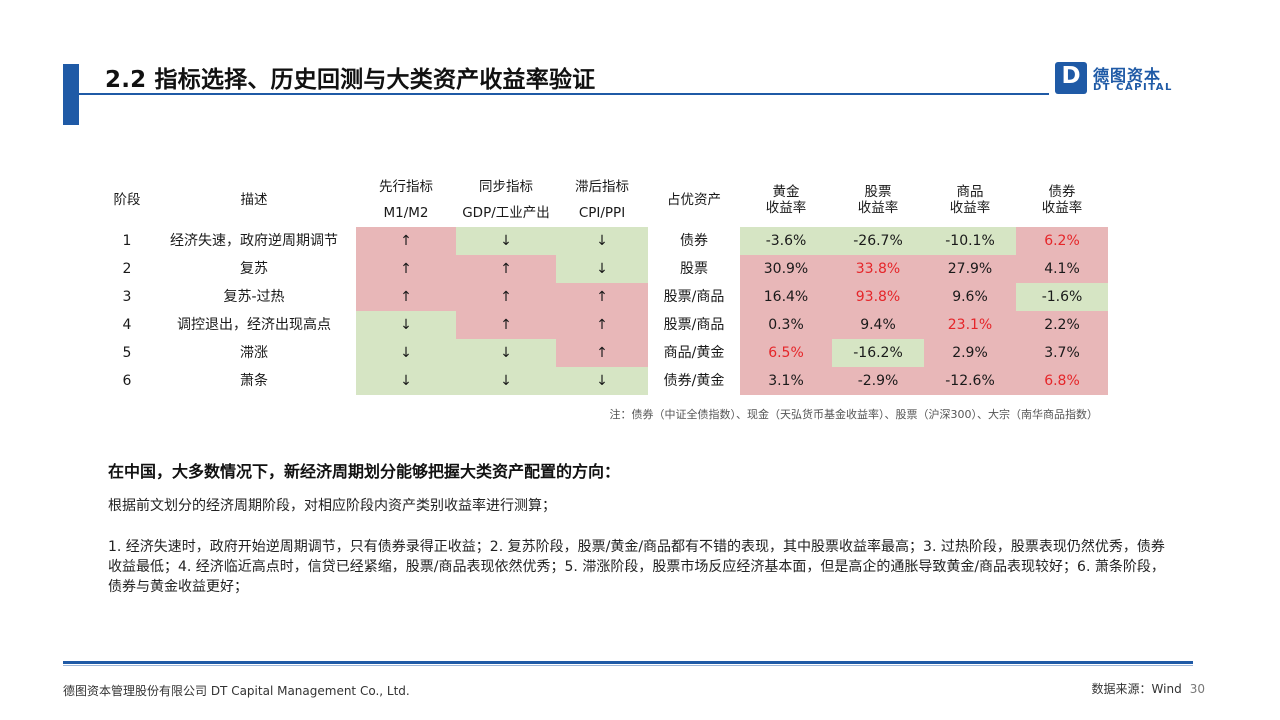 This screenshot has height=720, width=1280. Describe the element at coordinates (127, 200) in the screenshot. I see `header-stage: 阶段` at that location.